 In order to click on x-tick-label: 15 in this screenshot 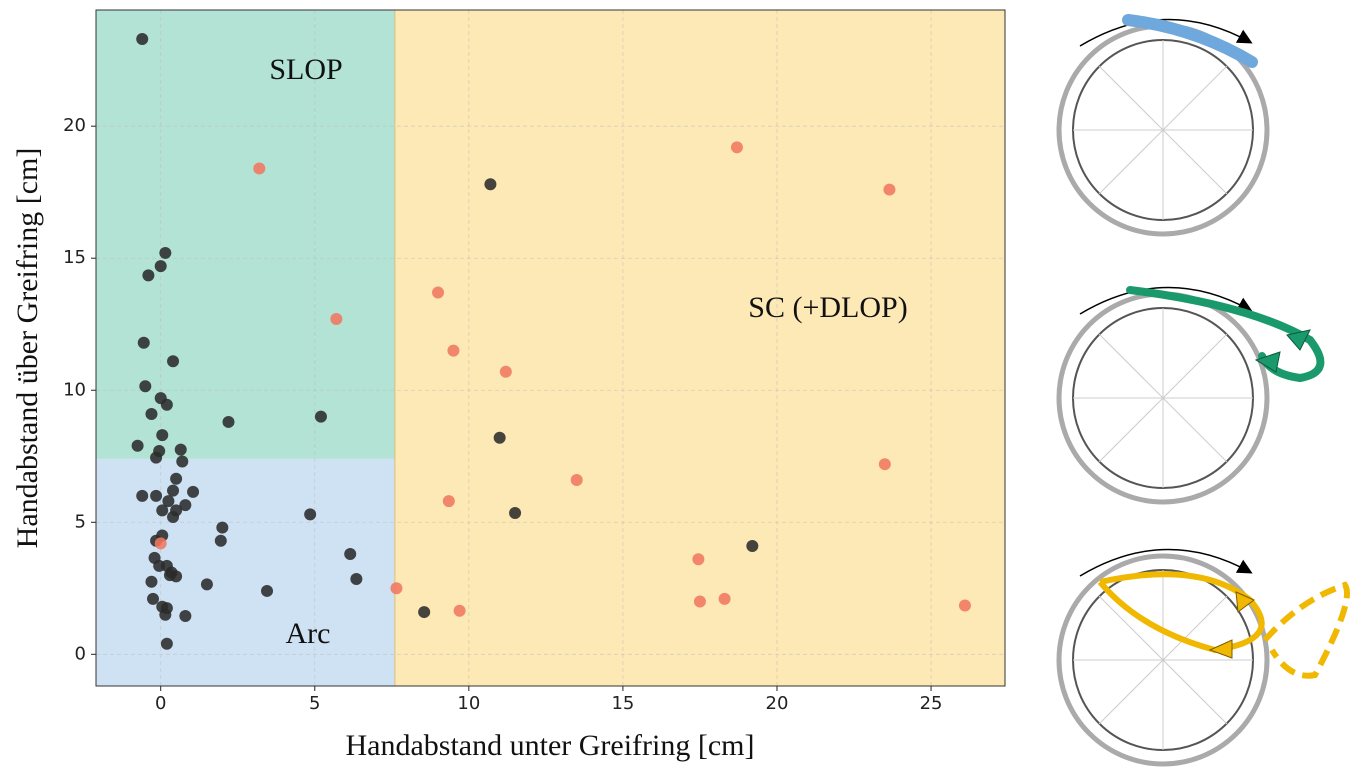, I will do `click(622, 703)`.